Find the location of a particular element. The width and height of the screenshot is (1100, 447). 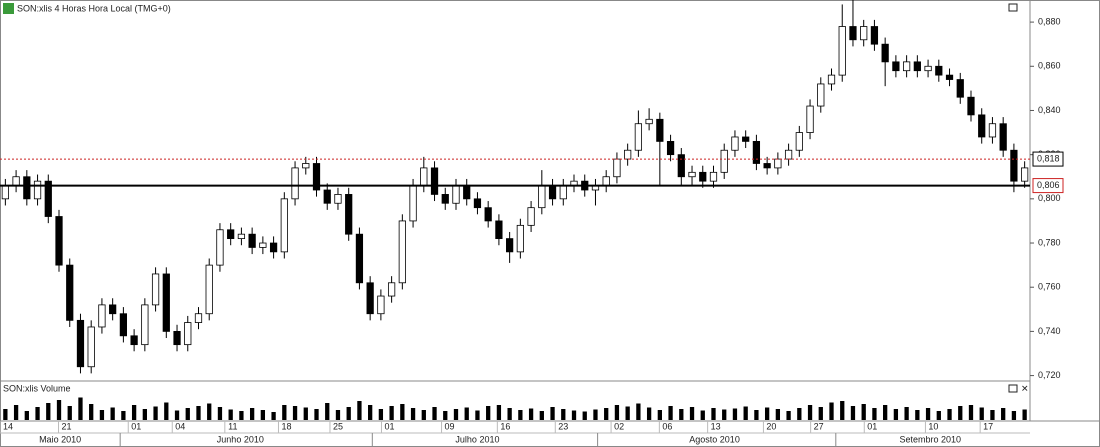

month-label: Setembro 2010 is located at coordinates (930, 439).